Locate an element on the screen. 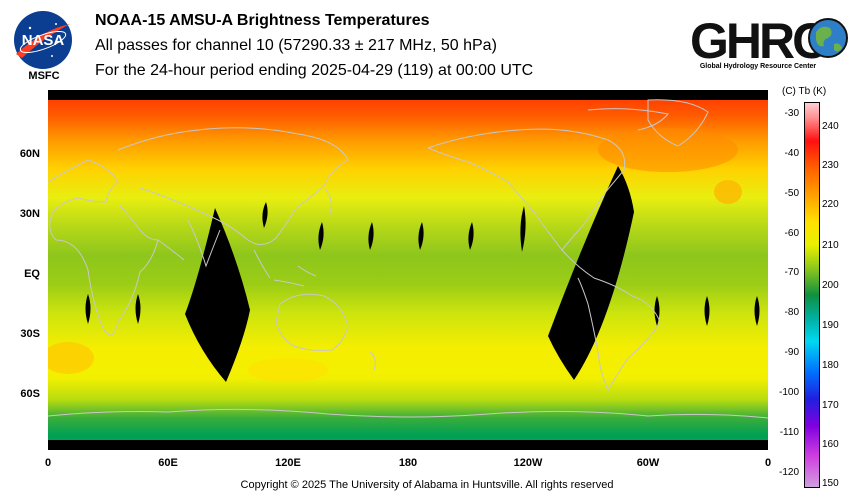 The image size is (854, 502). colorbar-c-tick: -60 is located at coordinates (791, 233).